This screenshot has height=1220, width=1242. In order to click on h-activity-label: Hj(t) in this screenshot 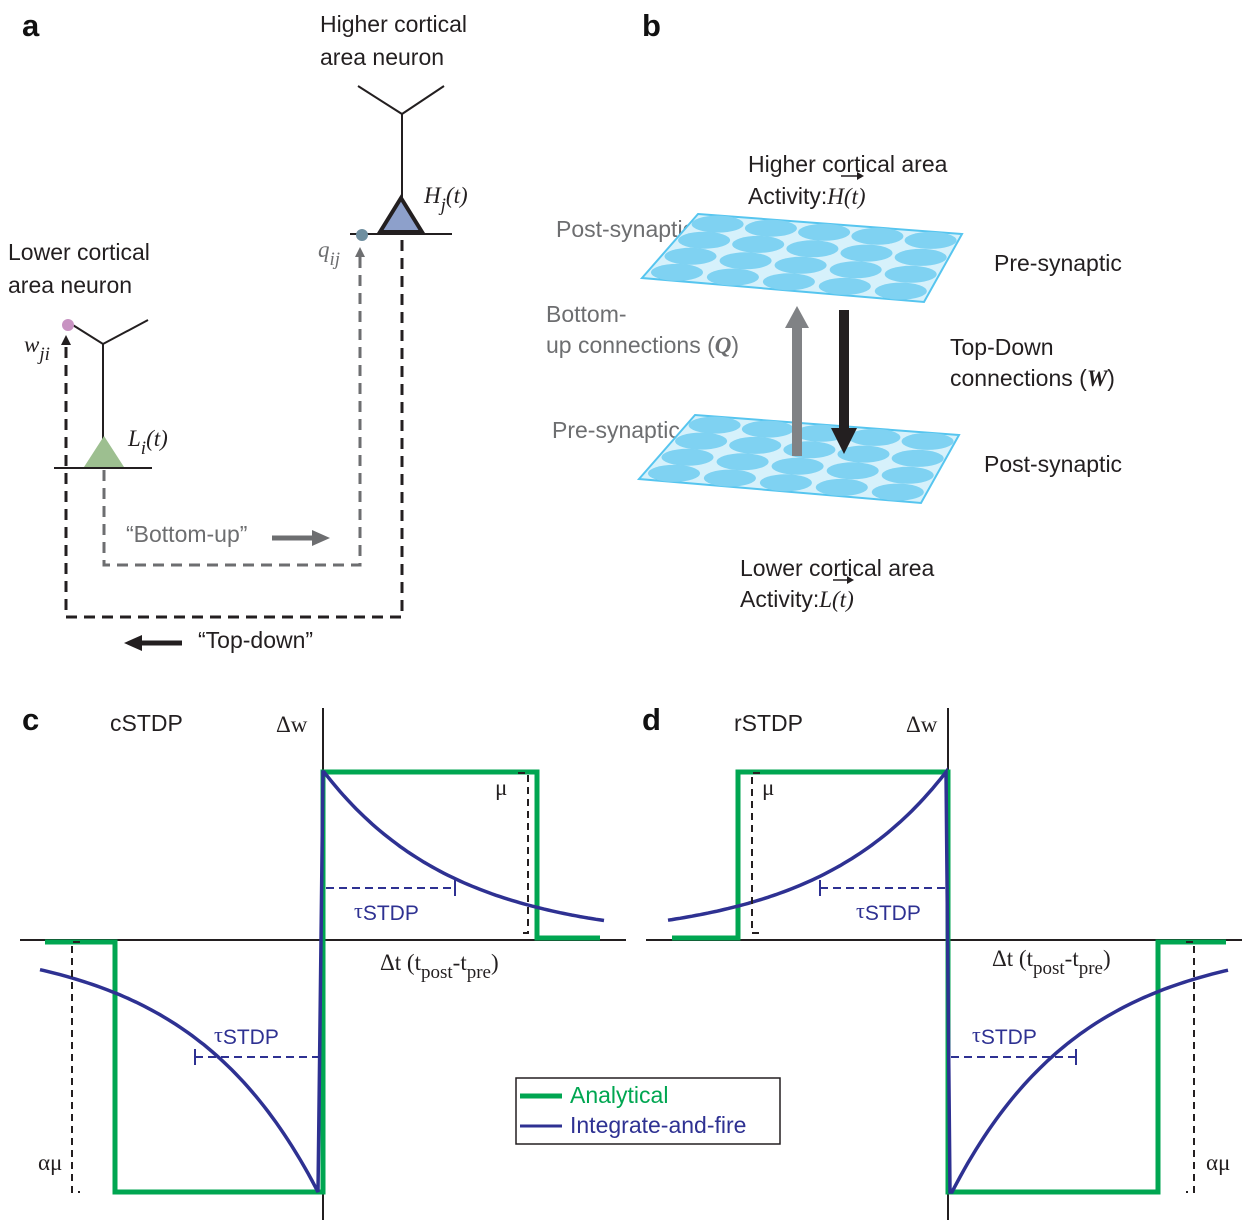, I will do `click(445, 199)`.